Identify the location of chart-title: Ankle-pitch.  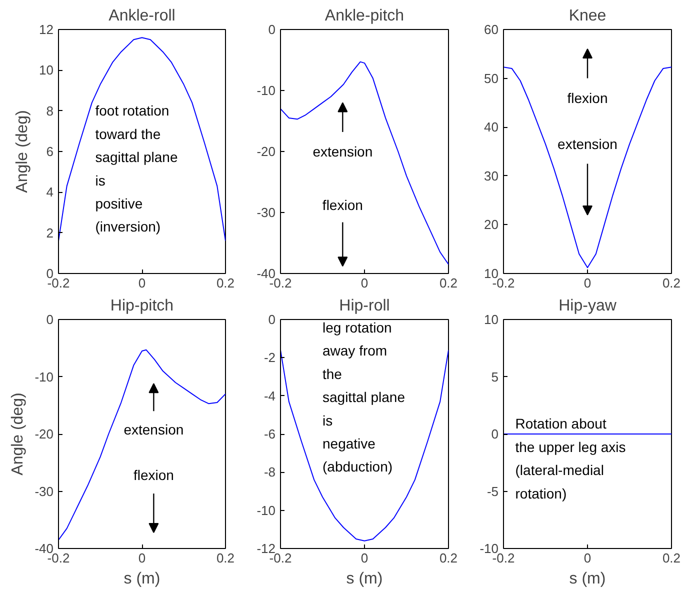
(364, 16).